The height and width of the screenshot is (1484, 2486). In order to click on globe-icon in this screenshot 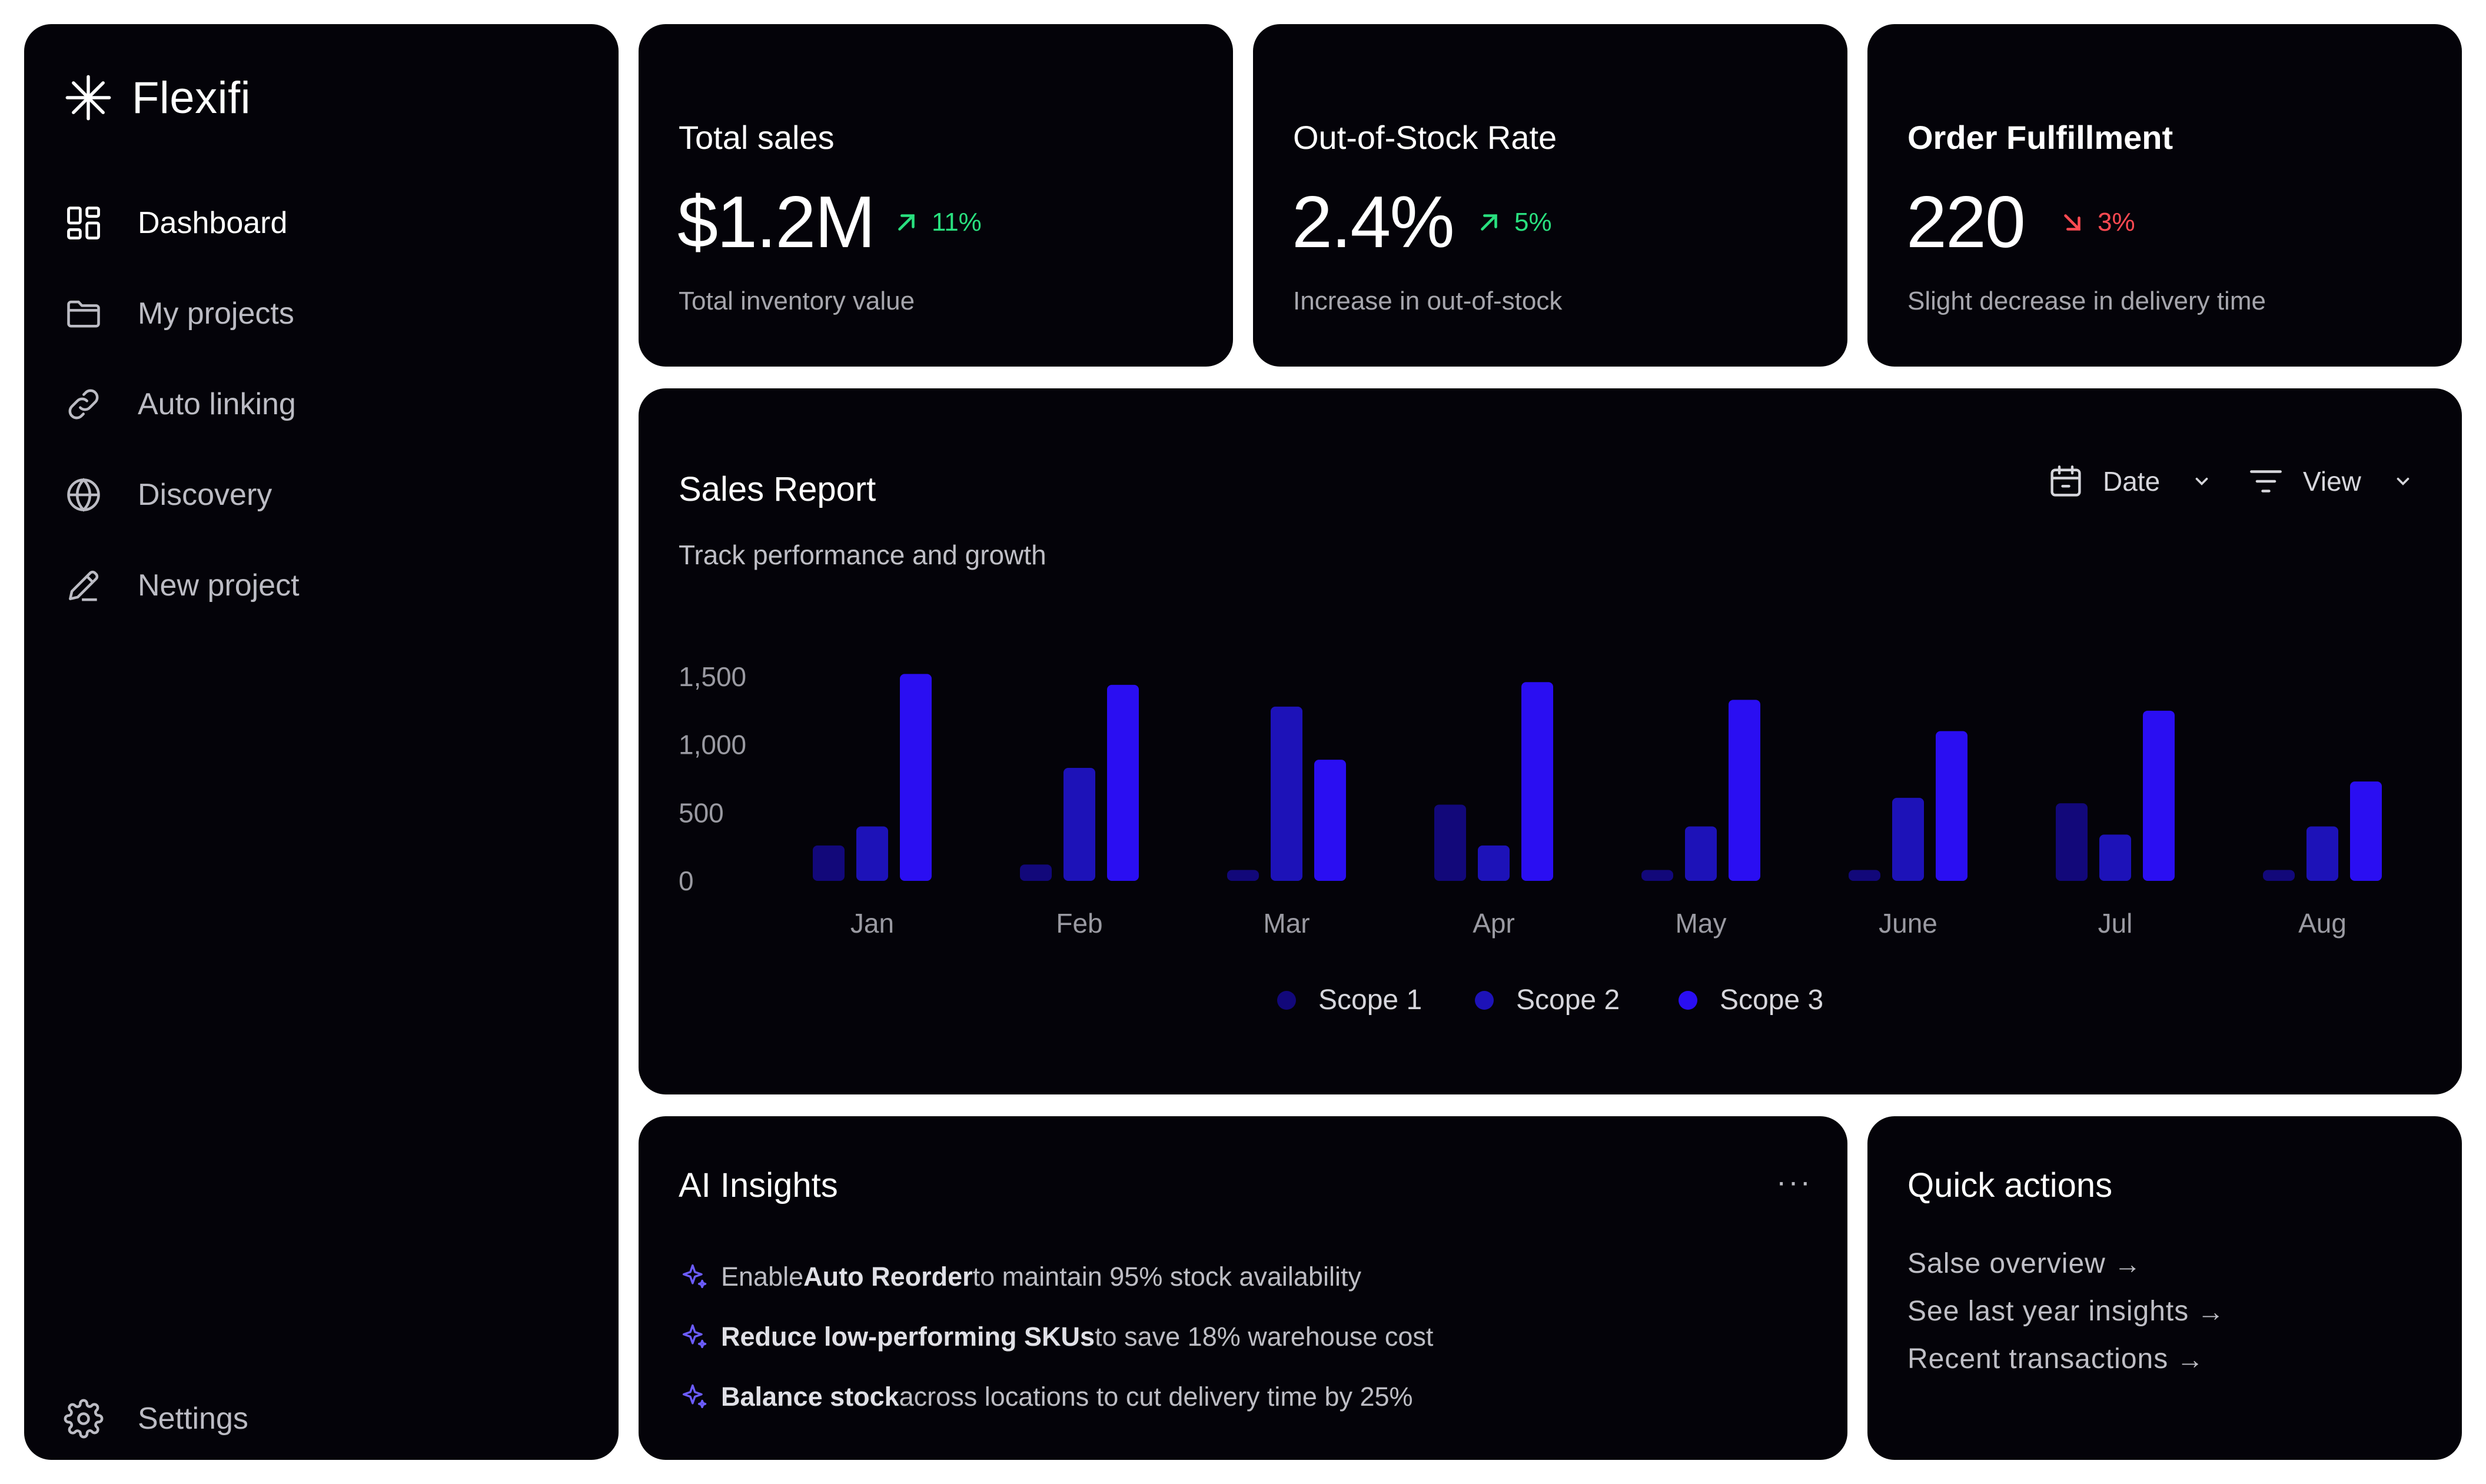, I will do `click(83, 495)`.